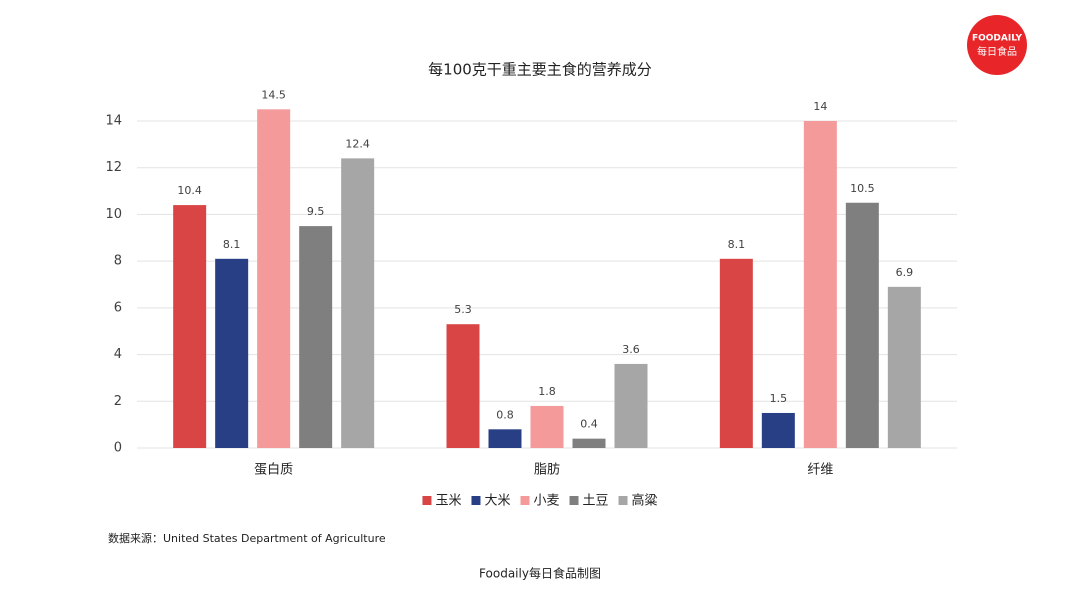 Image resolution: width=1080 pixels, height=607 pixels. Describe the element at coordinates (820, 470) in the screenshot. I see `x-tick-label: 纤维` at that location.